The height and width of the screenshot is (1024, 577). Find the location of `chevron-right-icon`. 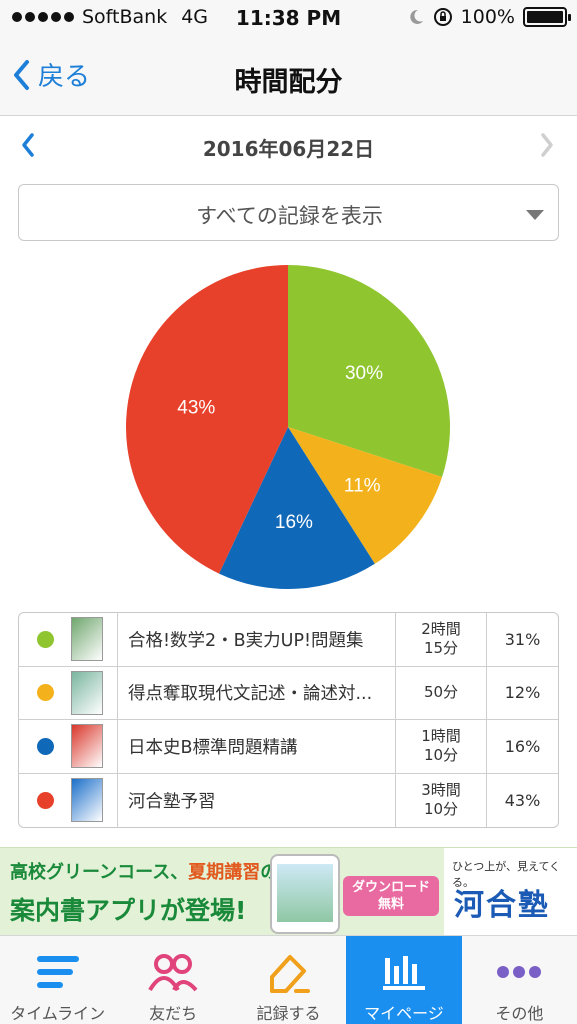

chevron-right-icon is located at coordinates (547, 145).